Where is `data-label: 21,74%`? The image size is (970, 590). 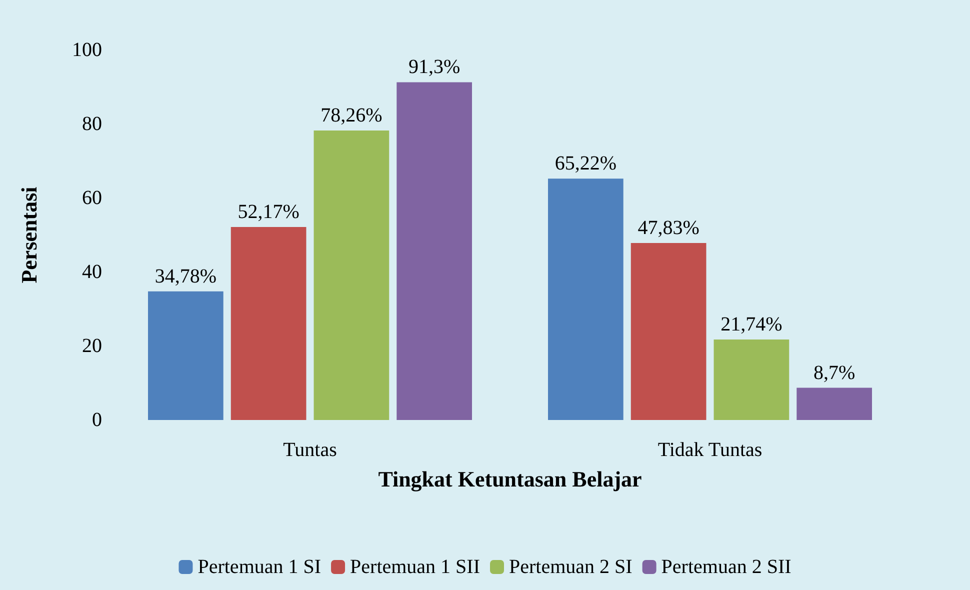 data-label: 21,74% is located at coordinates (751, 325).